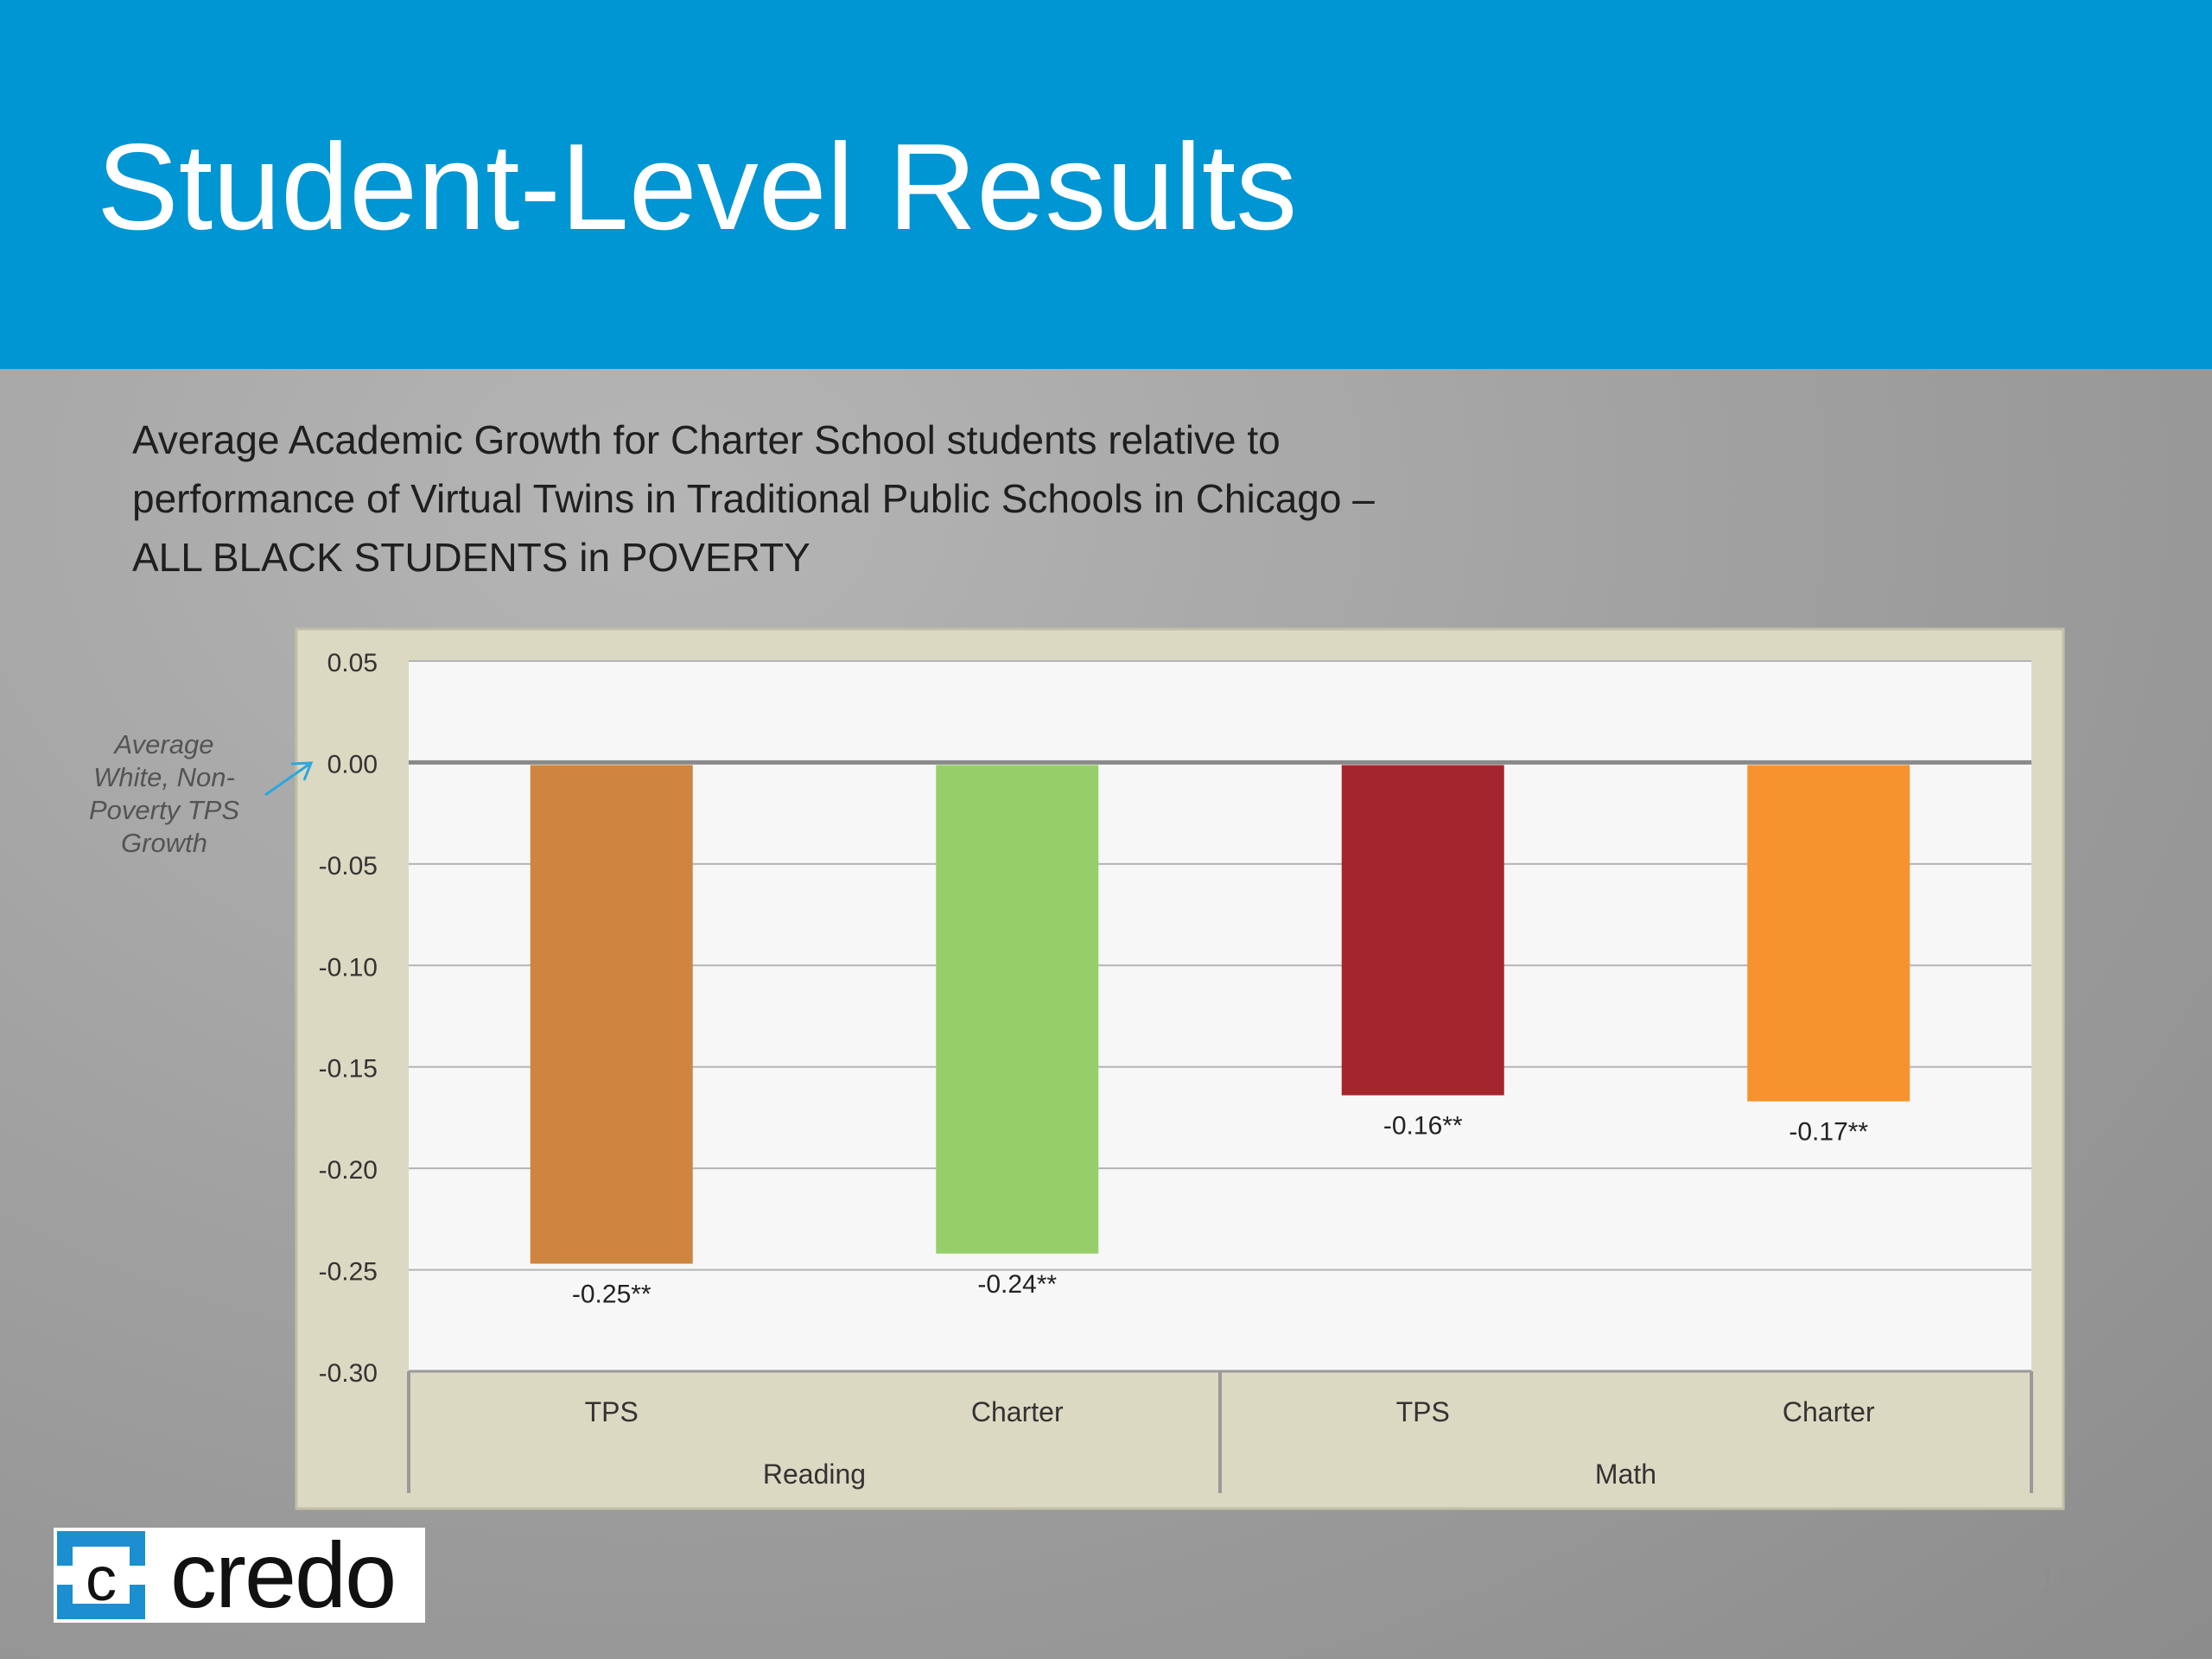 The width and height of the screenshot is (2212, 1659). I want to click on annotation-arrowhead, so click(302, 771).